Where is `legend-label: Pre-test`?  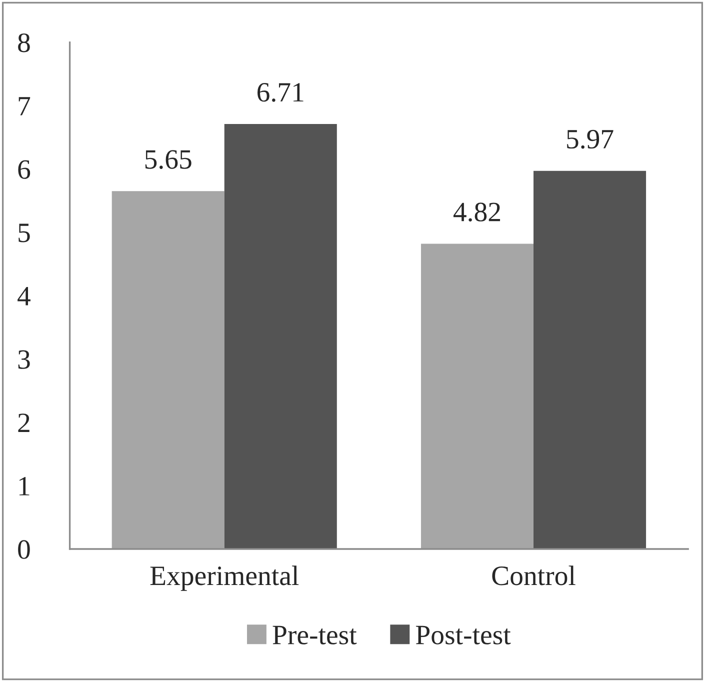
legend-label: Pre-test is located at coordinates (314, 635).